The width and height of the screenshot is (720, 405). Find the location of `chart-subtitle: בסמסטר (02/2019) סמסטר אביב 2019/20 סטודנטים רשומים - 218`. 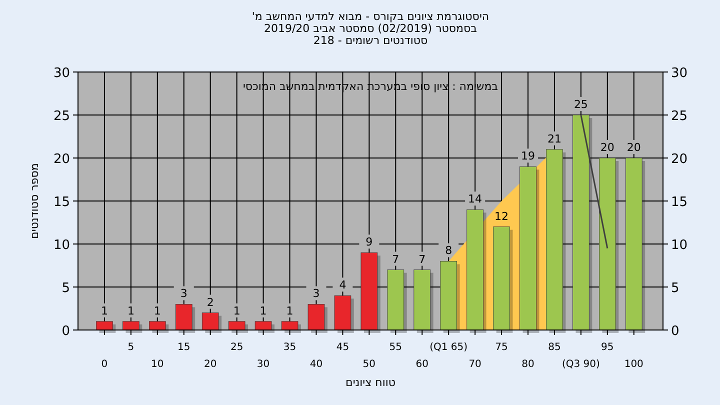

chart-subtitle: בסמסטר (02/2019) סמסטר אביב 2019/20 סטודנטים רשומים - 218 is located at coordinates (371, 34).